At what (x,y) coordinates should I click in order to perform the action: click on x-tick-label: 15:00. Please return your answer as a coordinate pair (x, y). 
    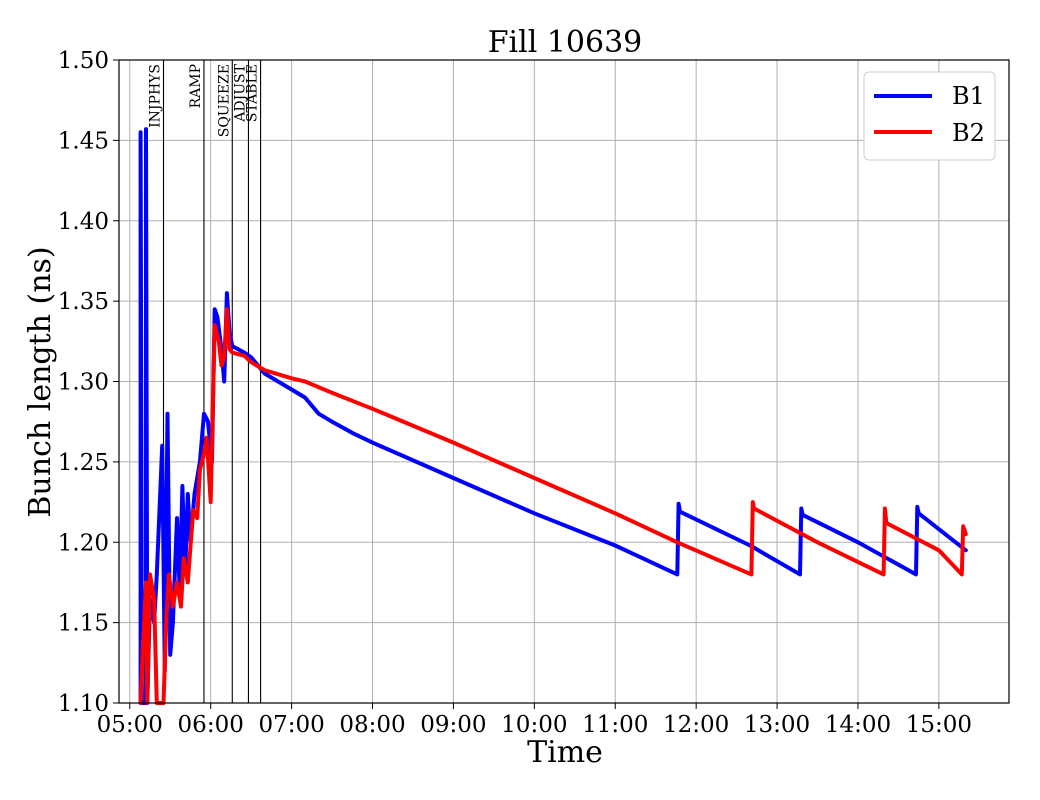
    Looking at the image, I should click on (939, 725).